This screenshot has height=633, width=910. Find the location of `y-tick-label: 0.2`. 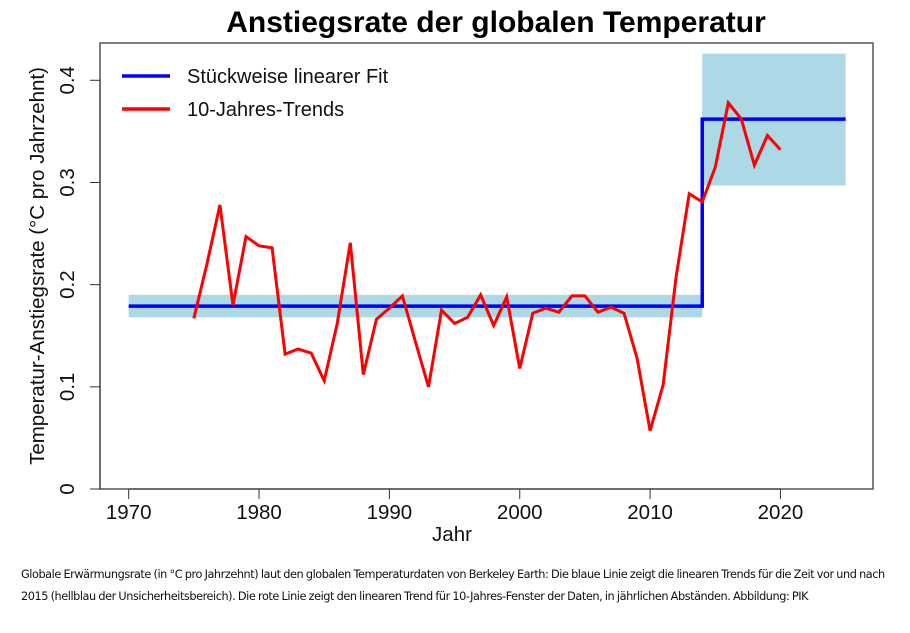

y-tick-label: 0.2 is located at coordinates (67, 284).